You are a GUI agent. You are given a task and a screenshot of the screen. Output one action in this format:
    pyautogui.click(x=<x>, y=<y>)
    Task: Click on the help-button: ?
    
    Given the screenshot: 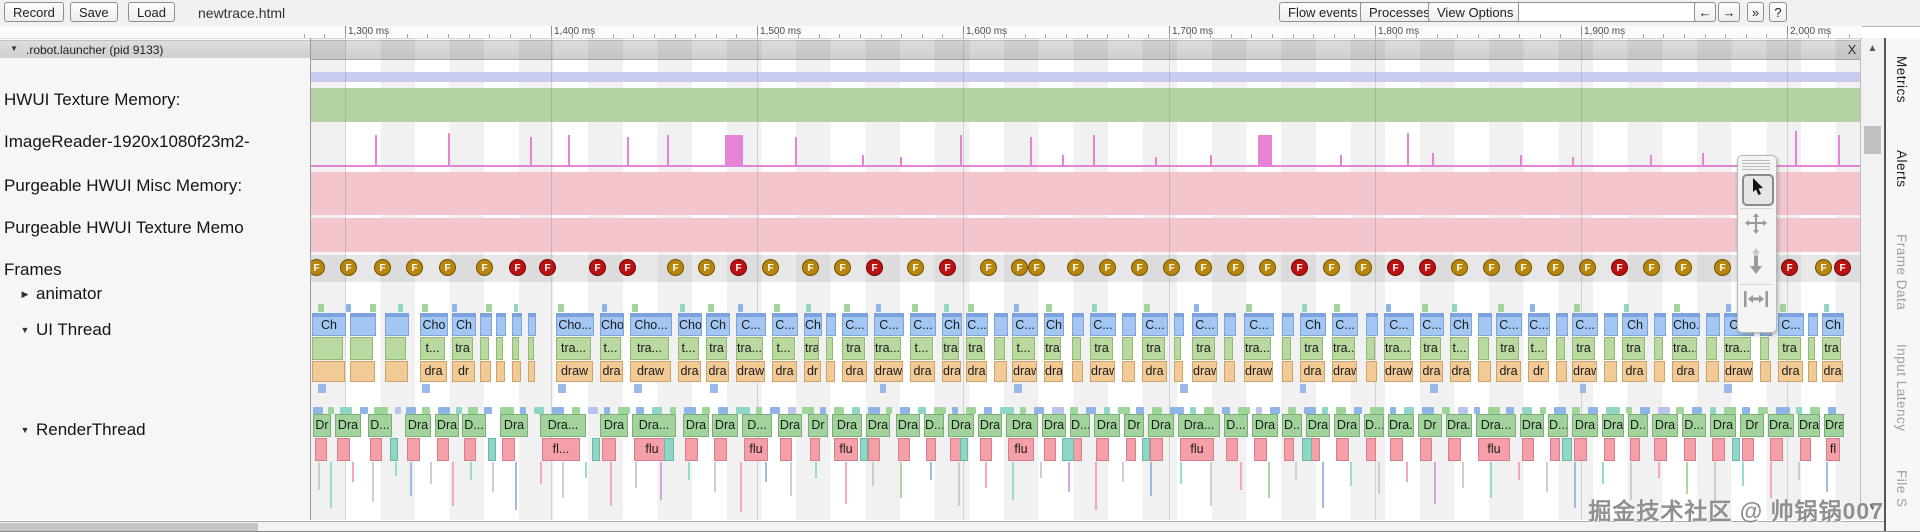 What is the action you would take?
    pyautogui.click(x=1778, y=12)
    